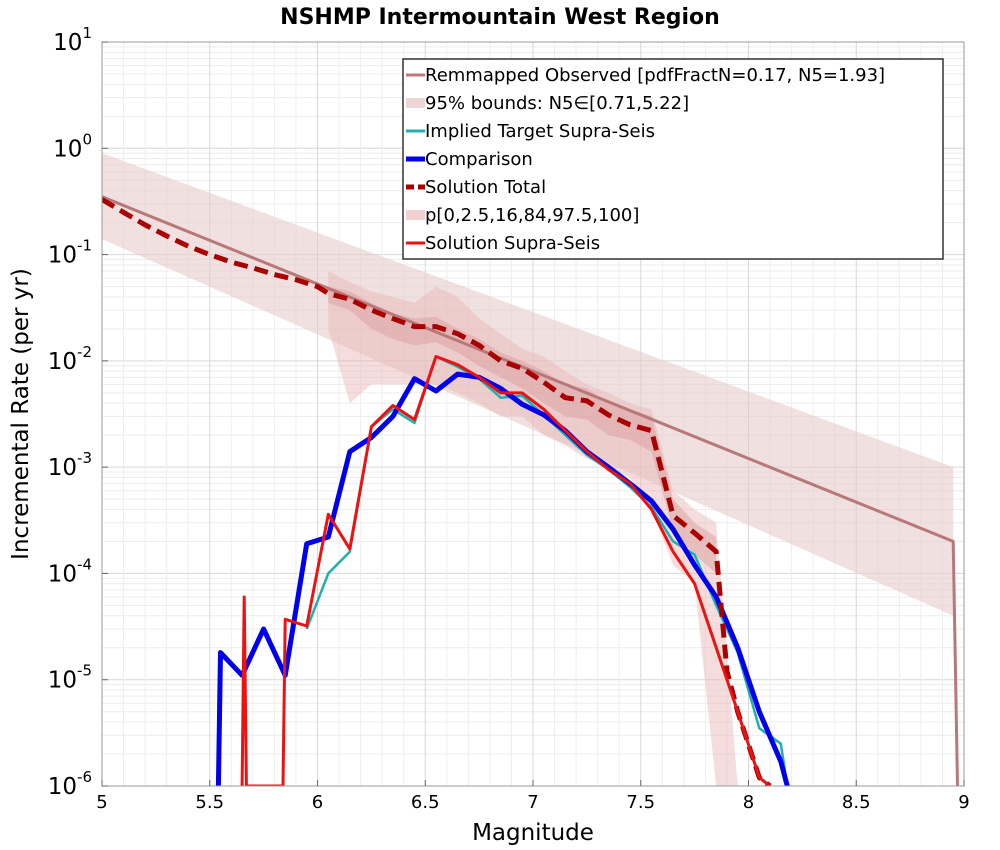 This screenshot has height=850, width=1000. I want to click on y-axis-ticks: 10⁻⁶ 10⁻⁵ 10⁻⁴ 10⁻³ 10⁻² 10⁻¹ 10⁰ 10¹, so click(78, 412).